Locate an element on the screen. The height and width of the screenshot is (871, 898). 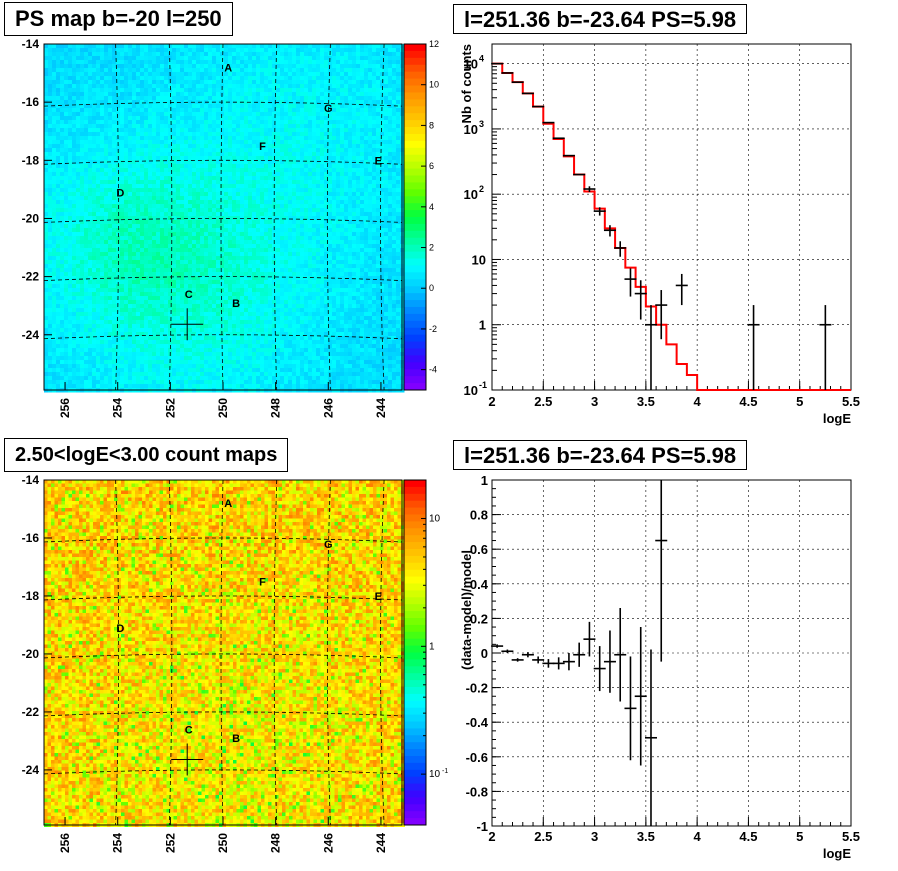
y-tick-label: 0.8 is located at coordinates (479, 515).